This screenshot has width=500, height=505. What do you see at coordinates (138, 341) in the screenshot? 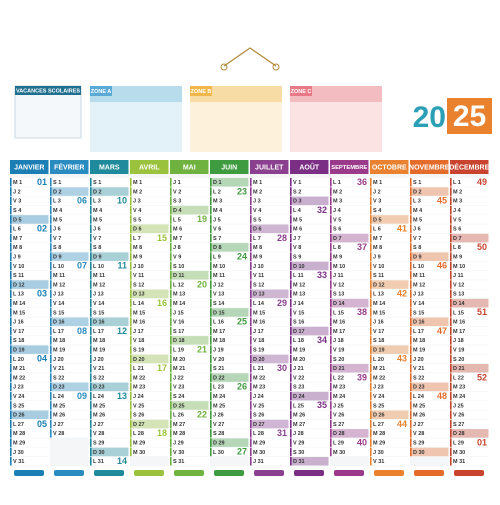
I see `day-label: V 18` at bounding box center [138, 341].